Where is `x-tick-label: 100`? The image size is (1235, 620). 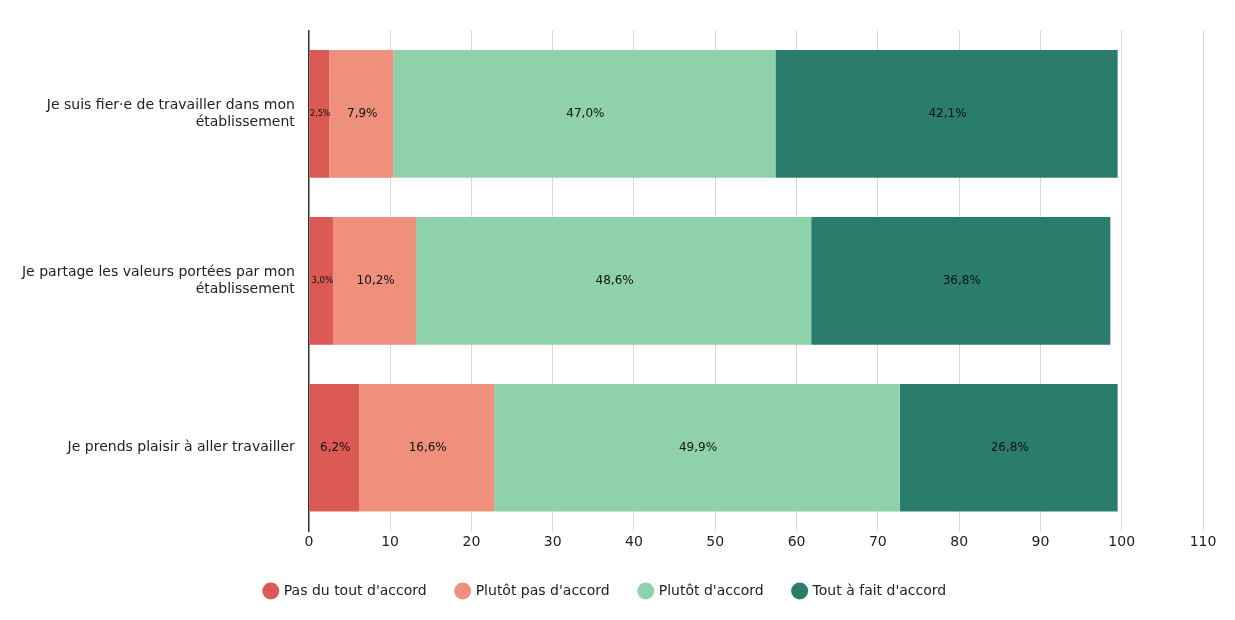
x-tick-label: 100 is located at coordinates (1122, 541).